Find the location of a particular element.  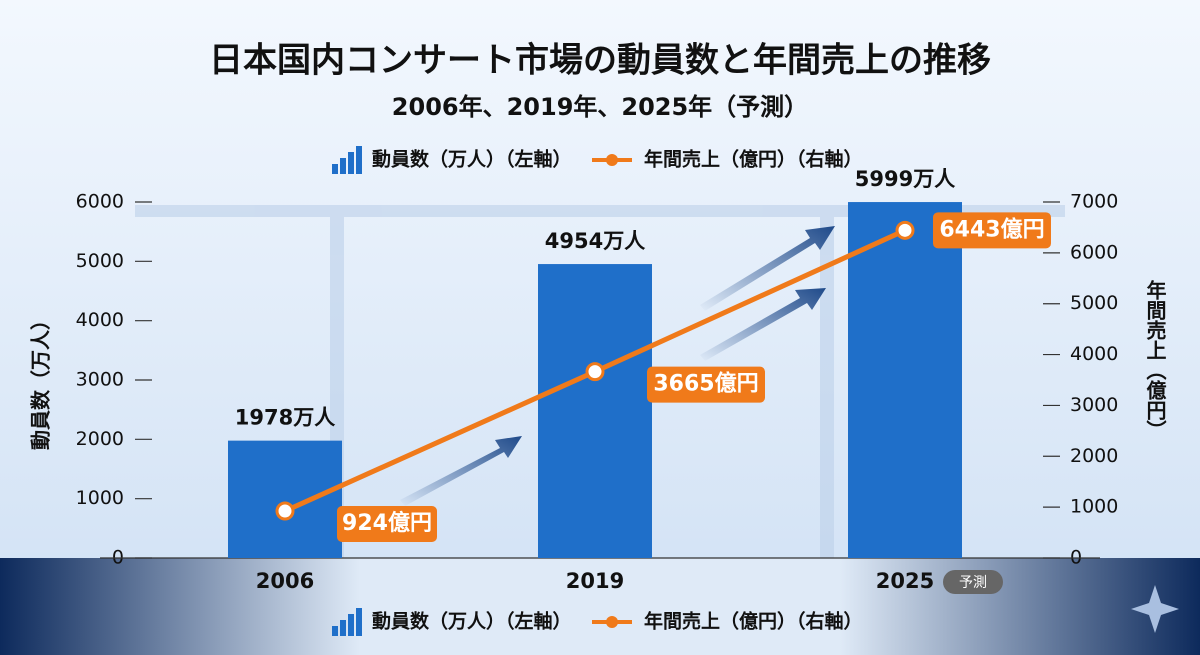

y-axis-label: 動員数（万人） is located at coordinates (41, 380).